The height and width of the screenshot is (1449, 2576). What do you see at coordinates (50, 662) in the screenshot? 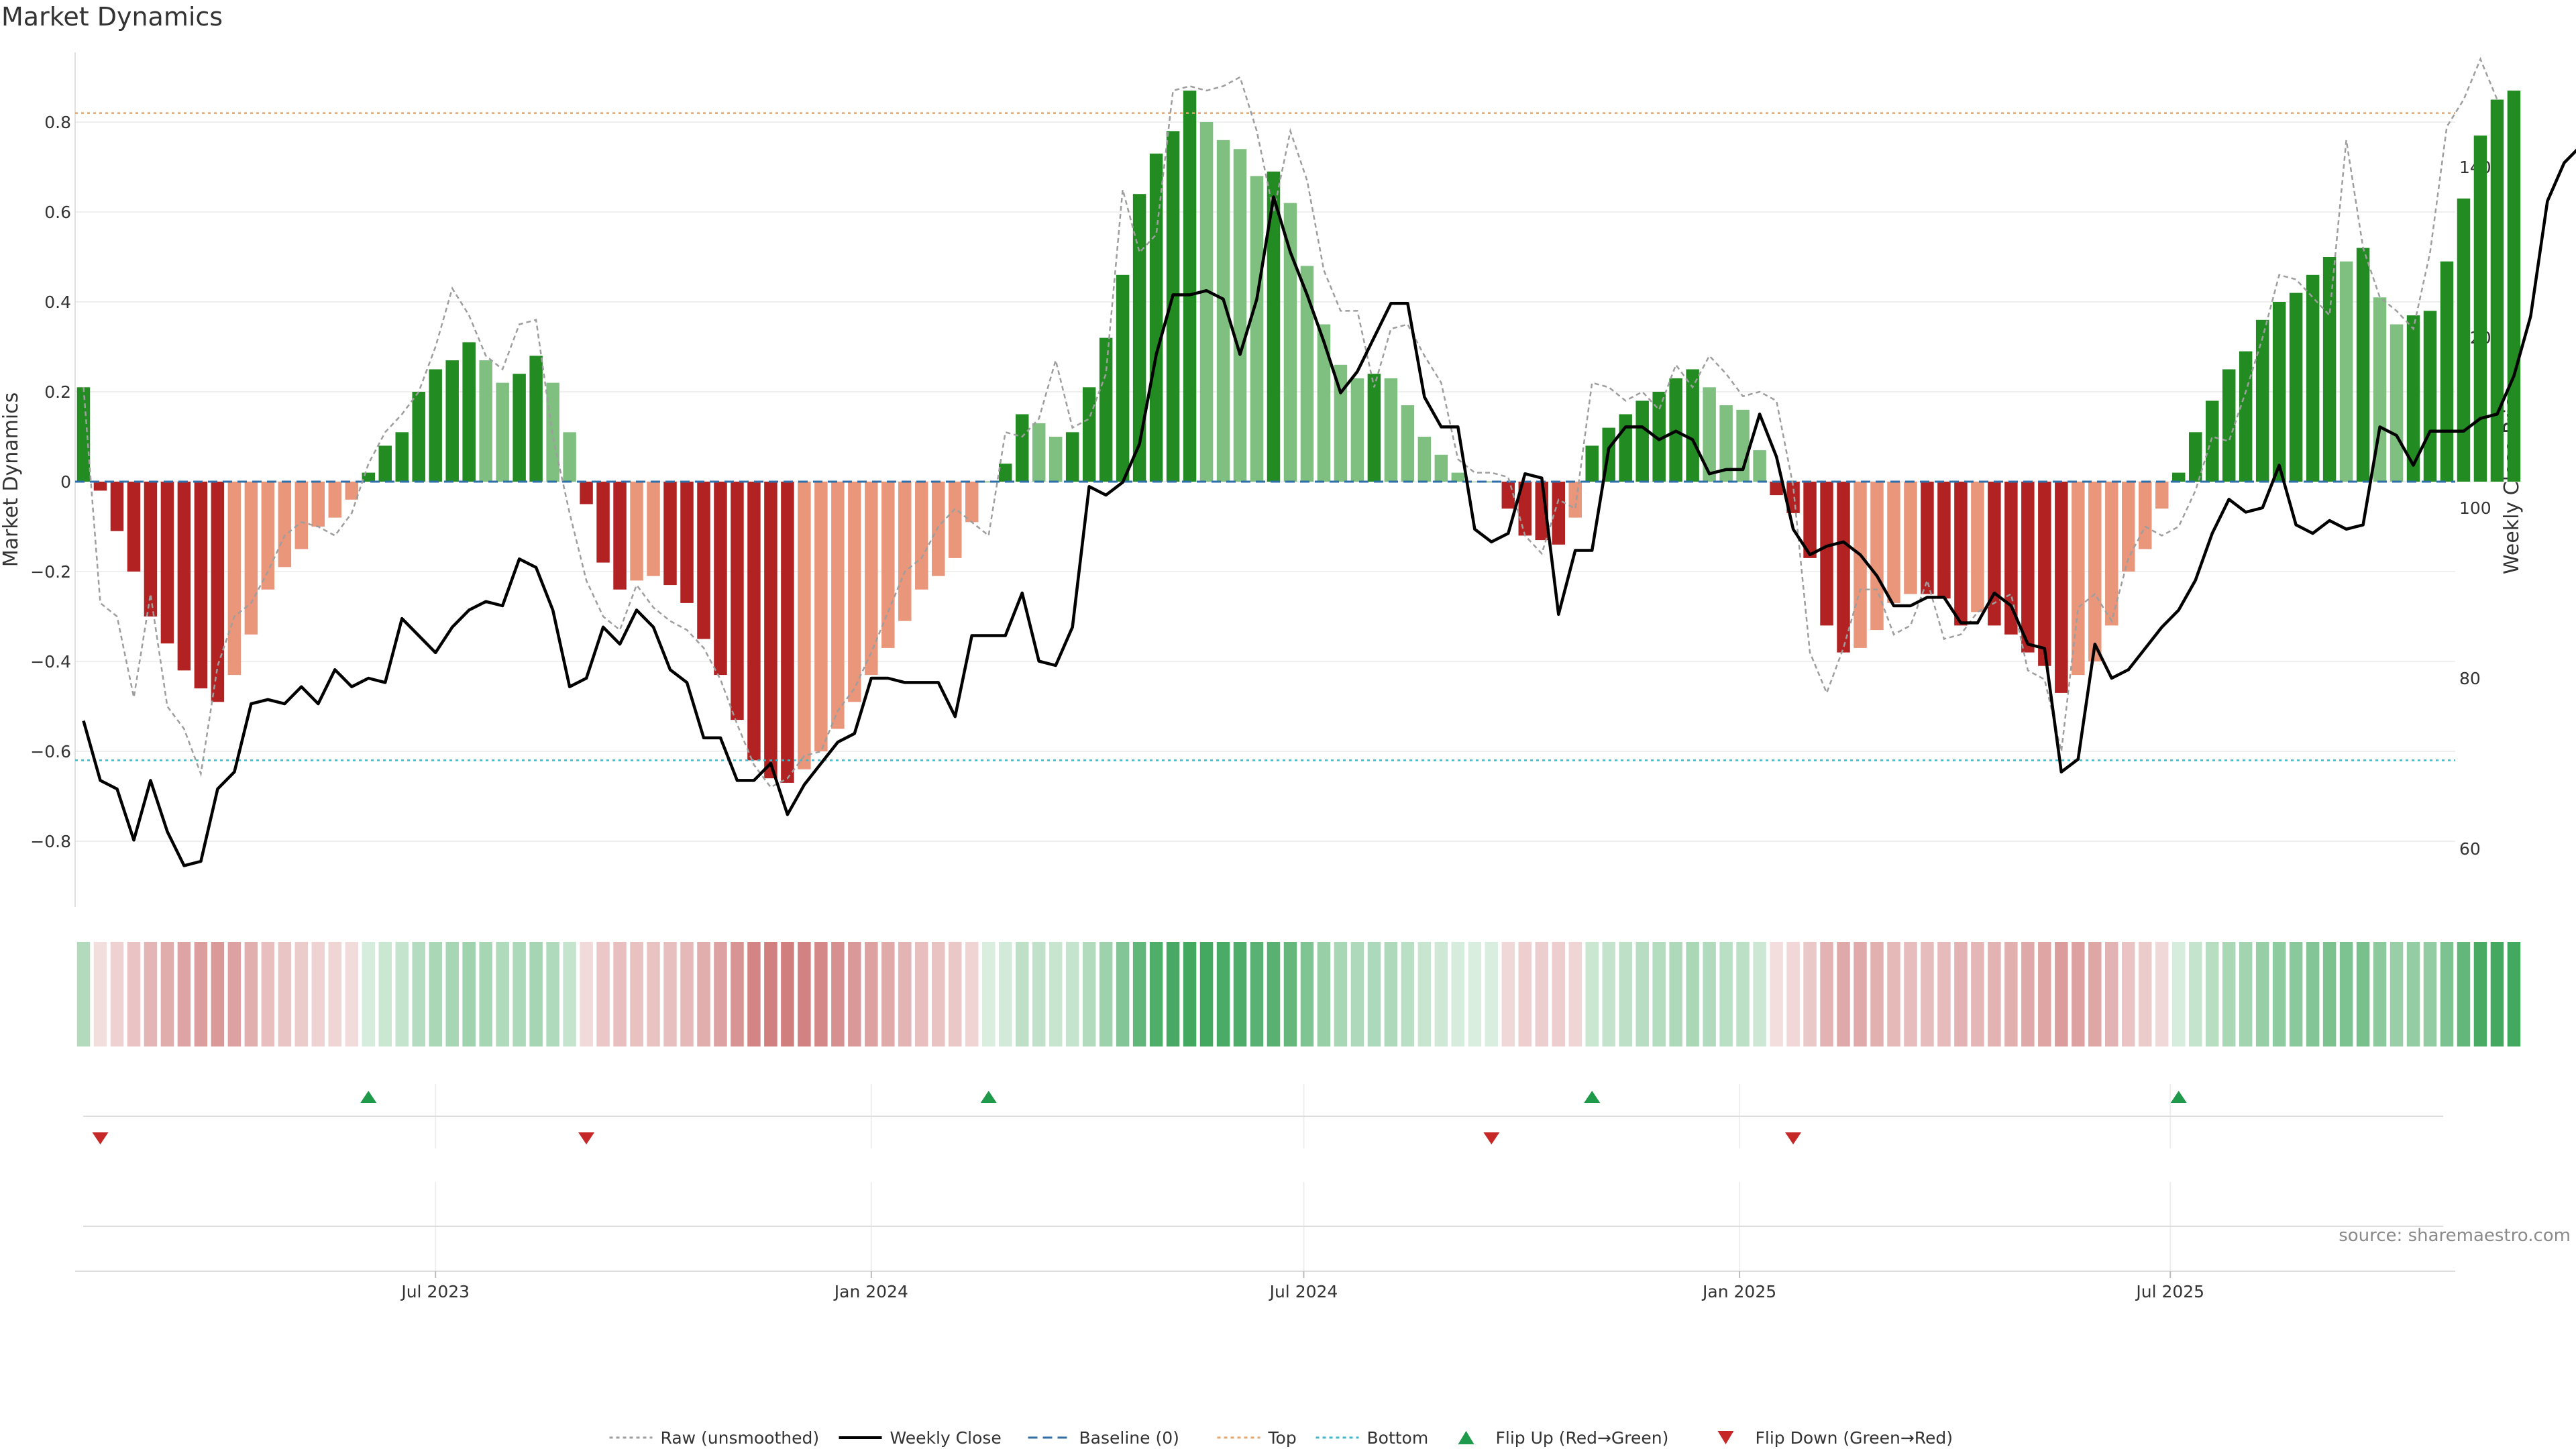
I see `y-tick-label: −0.4` at bounding box center [50, 662].